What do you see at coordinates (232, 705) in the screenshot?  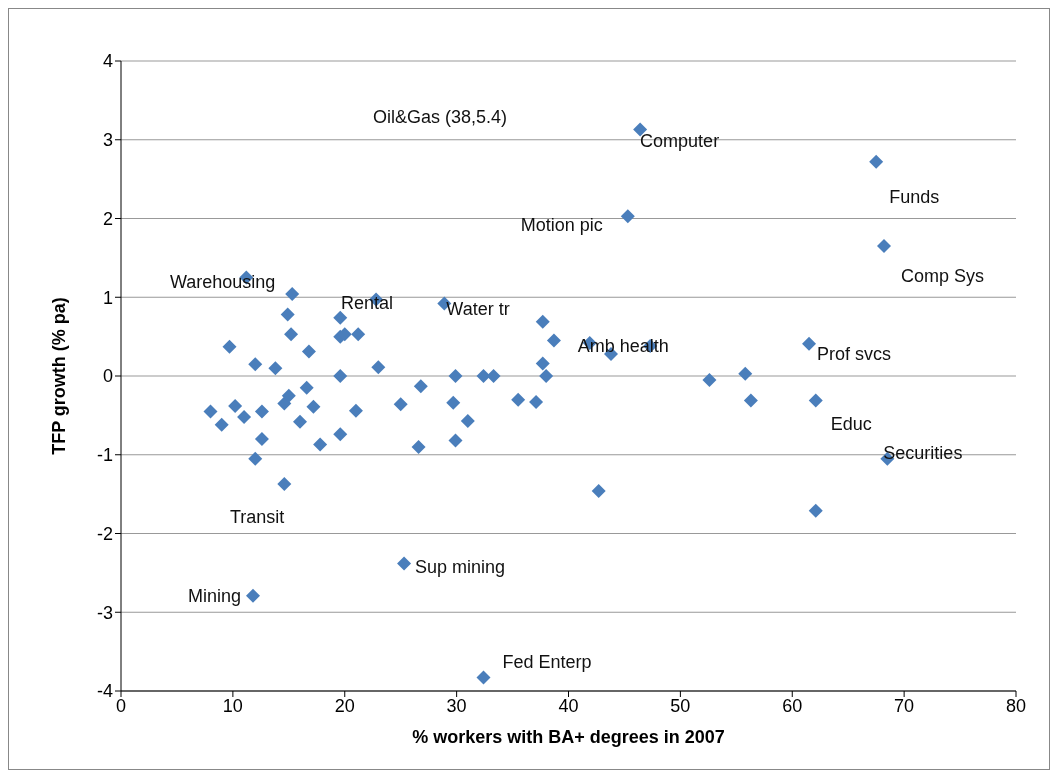 I see `x-tick-label: 10` at bounding box center [232, 705].